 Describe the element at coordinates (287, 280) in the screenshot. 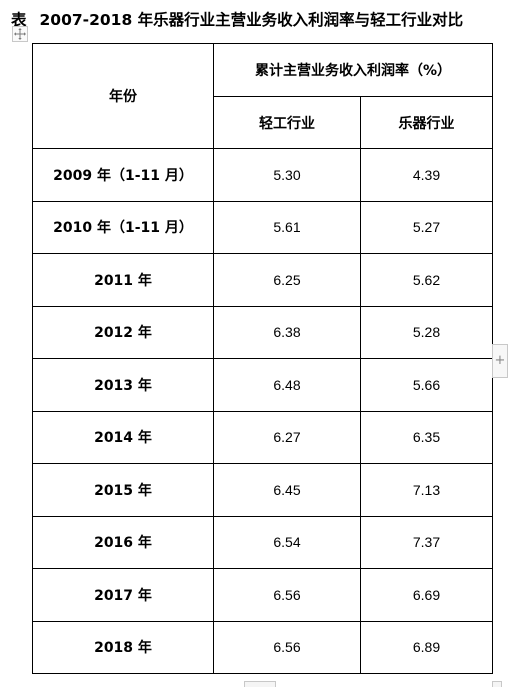

I see `light-industry-value: 6.25` at that location.